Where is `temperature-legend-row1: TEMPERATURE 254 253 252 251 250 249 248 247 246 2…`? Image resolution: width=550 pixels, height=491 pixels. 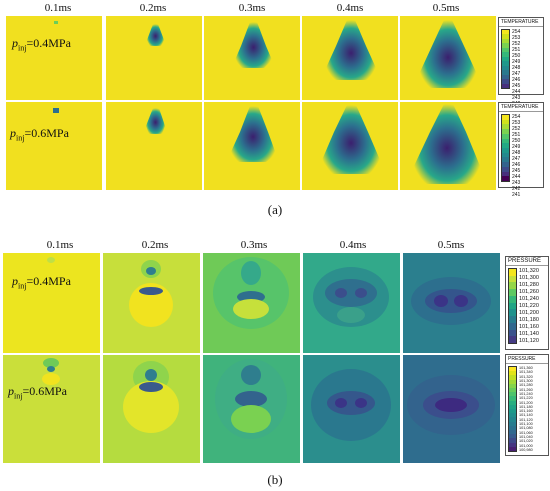 temperature-legend-row1: TEMPERATURE 254 253 252 251 250 249 248 247 246 2… is located at coordinates (521, 62).